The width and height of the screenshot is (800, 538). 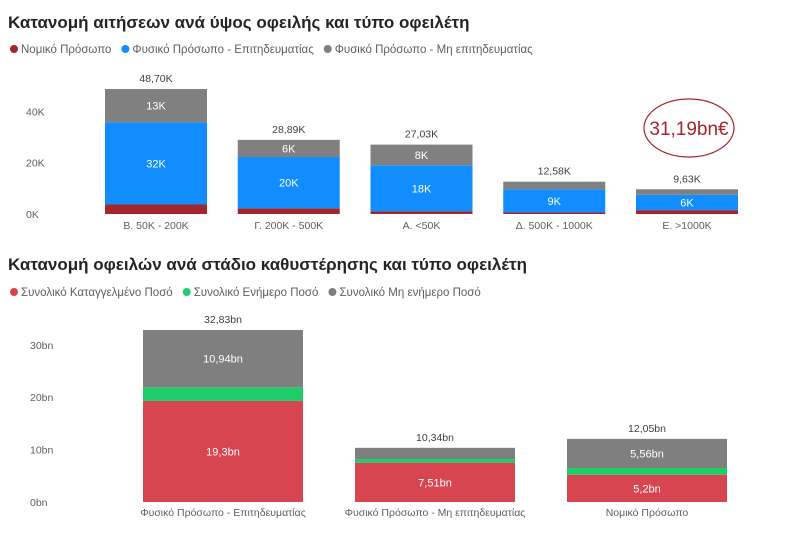 I want to click on segment-label: 10,94bn, so click(x=223, y=360).